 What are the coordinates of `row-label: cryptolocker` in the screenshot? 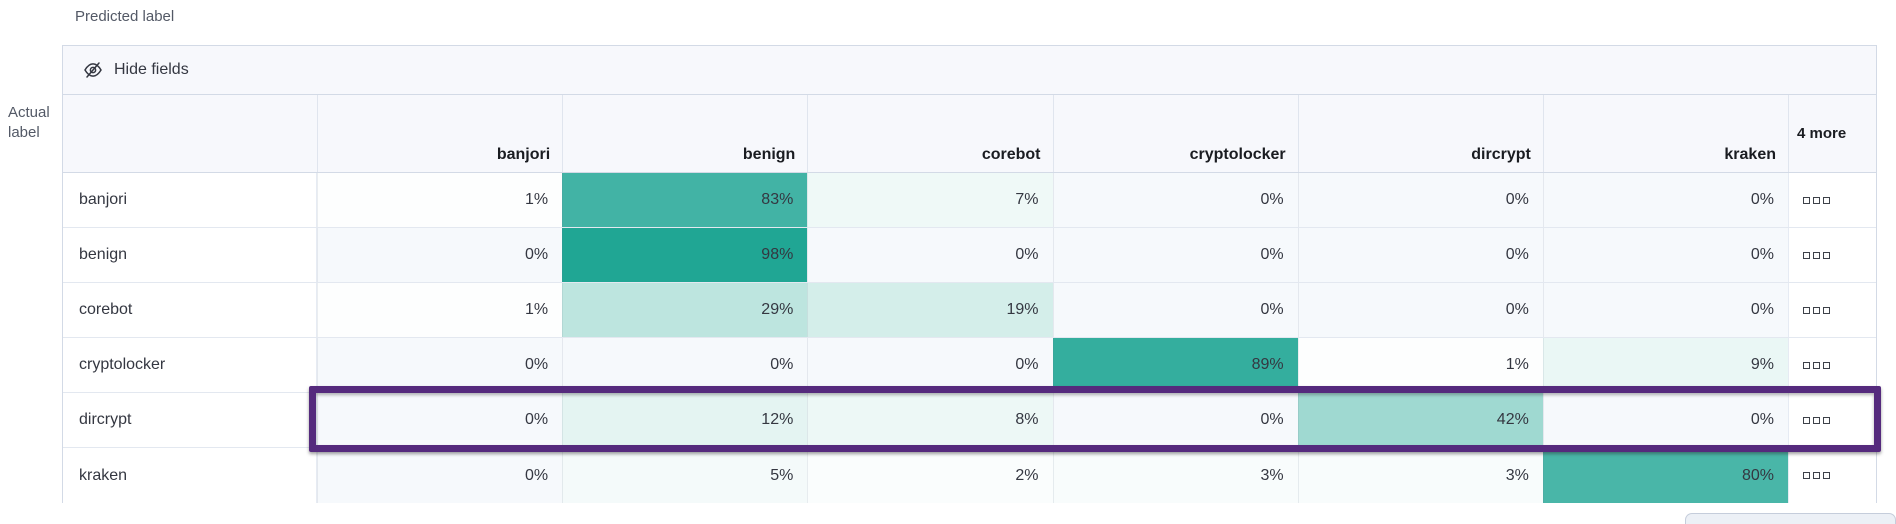 It's located at (190, 365).